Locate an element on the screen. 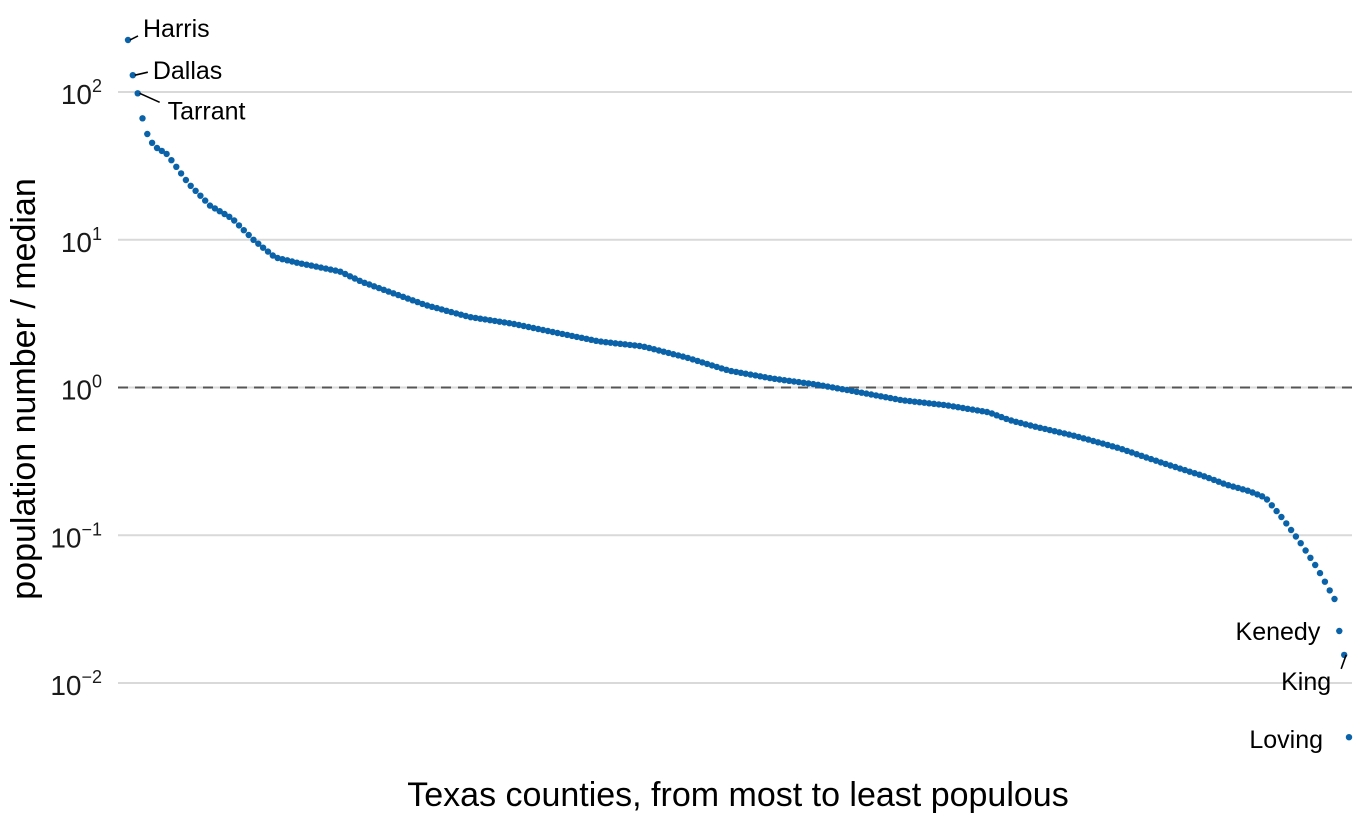 This screenshot has width=1371, height=822. y-tick-label: 10⁻¹ is located at coordinates (76, 536).